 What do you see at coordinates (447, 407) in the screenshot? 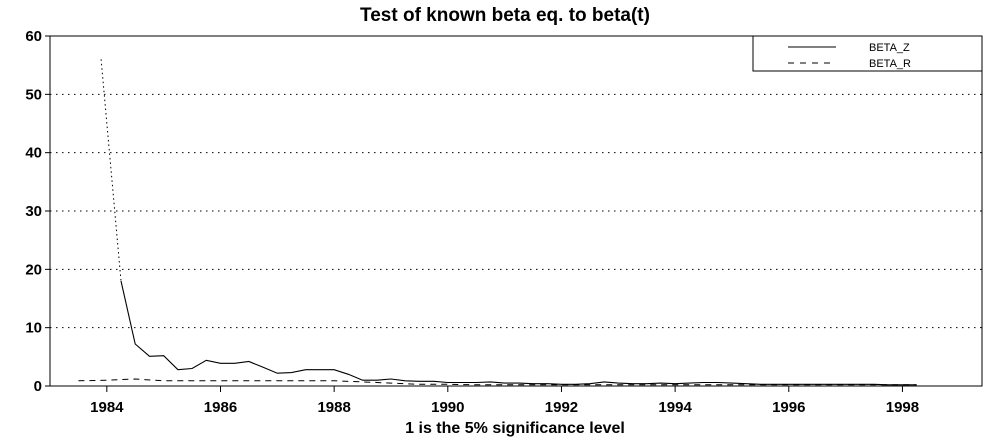
I see `x-tick-label: 1990` at bounding box center [447, 407].